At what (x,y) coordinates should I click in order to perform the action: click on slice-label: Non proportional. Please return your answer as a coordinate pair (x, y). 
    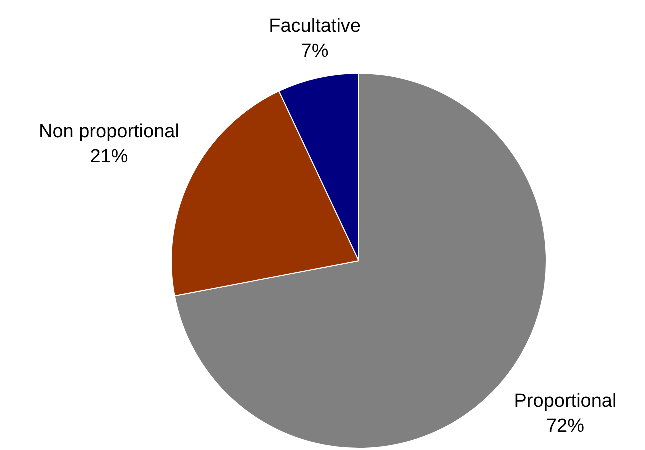
    Looking at the image, I should click on (109, 131).